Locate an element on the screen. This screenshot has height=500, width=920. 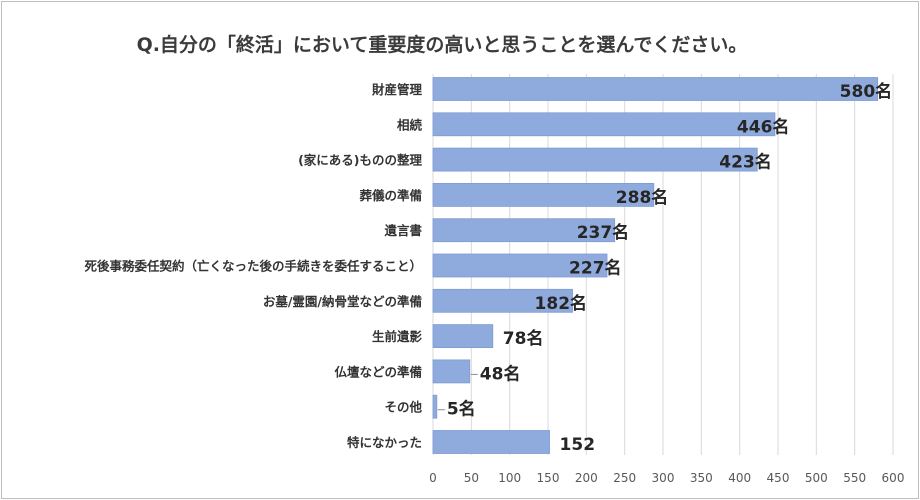
x-tick-label: 0 is located at coordinates (433, 478).